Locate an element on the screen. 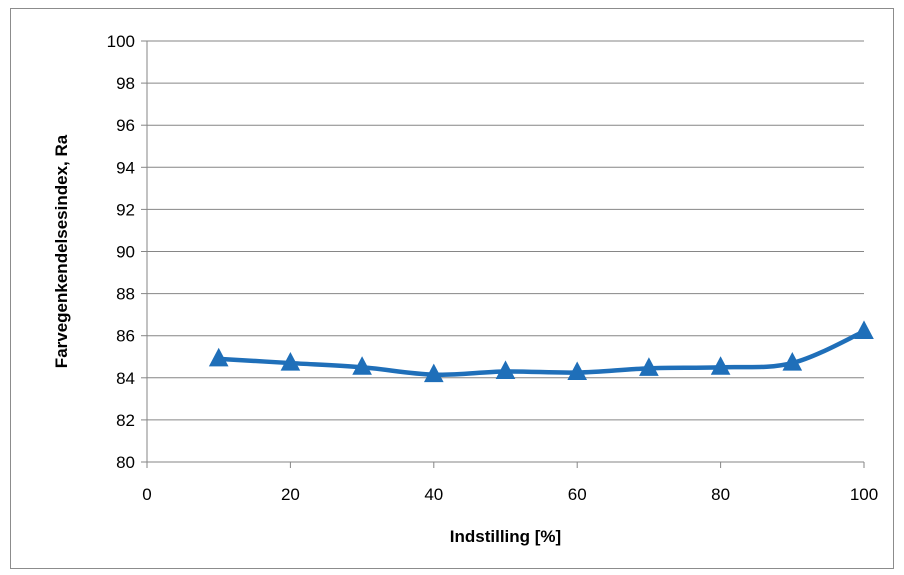  x-tick-label: 0 is located at coordinates (146, 494).